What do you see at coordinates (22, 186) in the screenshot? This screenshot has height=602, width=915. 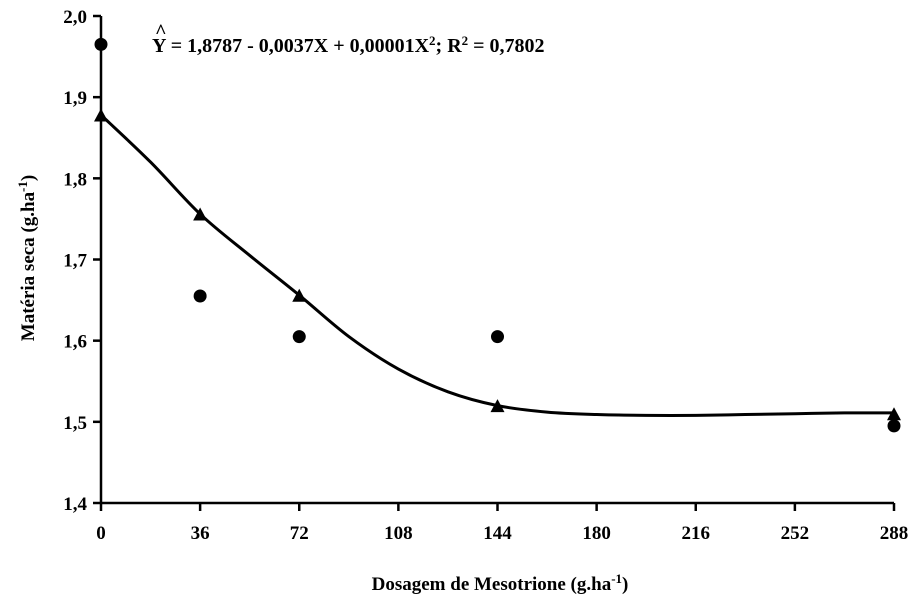 I see `y-axis-title-sup: -1` at bounding box center [22, 186].